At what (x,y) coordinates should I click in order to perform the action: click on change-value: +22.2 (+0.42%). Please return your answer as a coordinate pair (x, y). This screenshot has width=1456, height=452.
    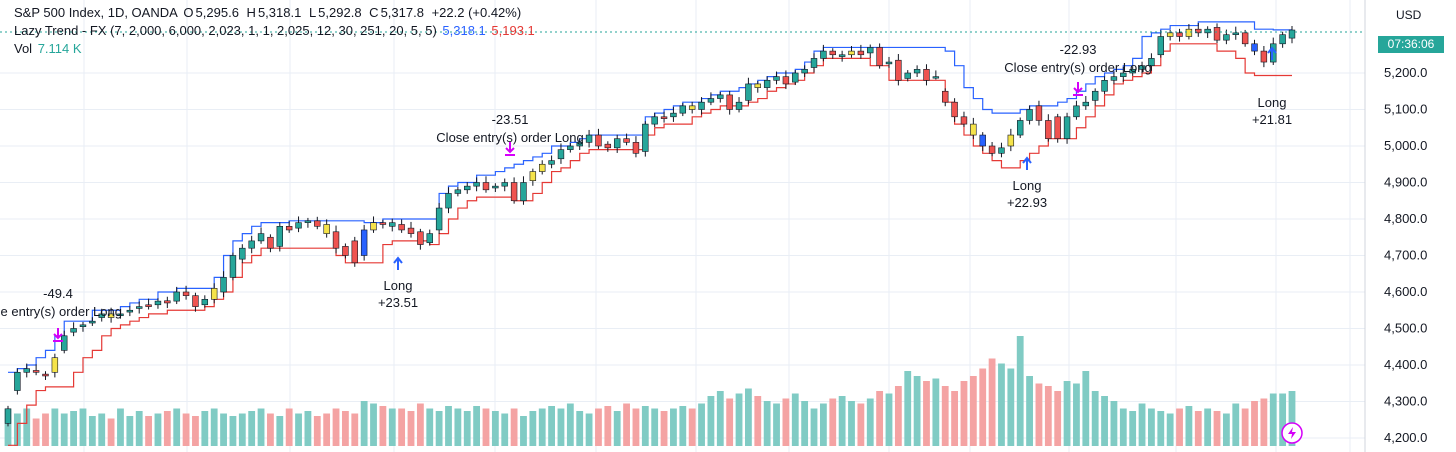
    Looking at the image, I should click on (476, 12).